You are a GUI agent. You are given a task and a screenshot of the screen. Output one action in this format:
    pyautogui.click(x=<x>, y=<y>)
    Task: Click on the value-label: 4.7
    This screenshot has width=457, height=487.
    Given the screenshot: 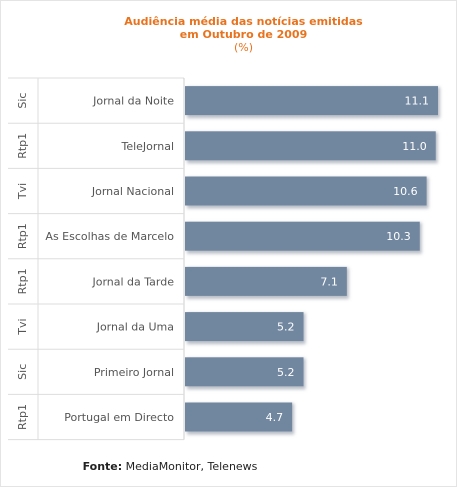 What is the action you would take?
    pyautogui.click(x=275, y=417)
    